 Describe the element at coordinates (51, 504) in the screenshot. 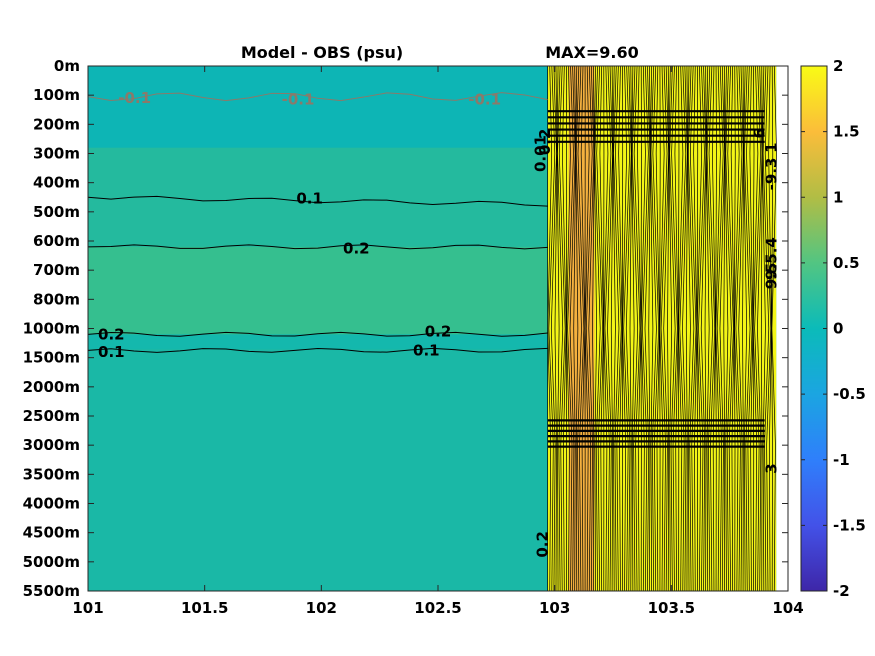

I see `y-tick-label: 4000m` at that location.